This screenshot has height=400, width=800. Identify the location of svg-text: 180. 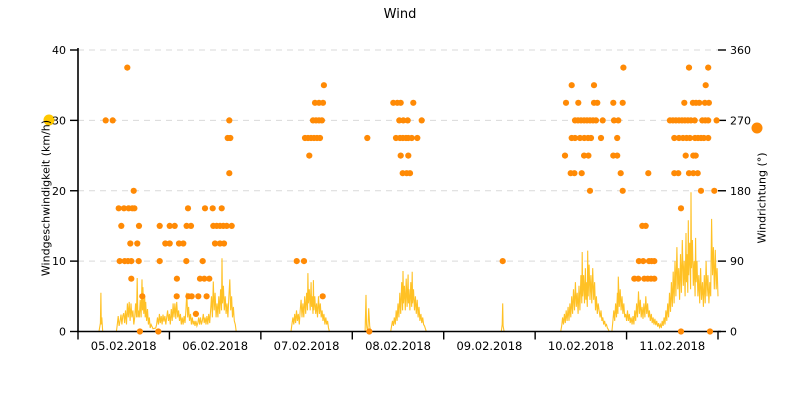
(740, 191).